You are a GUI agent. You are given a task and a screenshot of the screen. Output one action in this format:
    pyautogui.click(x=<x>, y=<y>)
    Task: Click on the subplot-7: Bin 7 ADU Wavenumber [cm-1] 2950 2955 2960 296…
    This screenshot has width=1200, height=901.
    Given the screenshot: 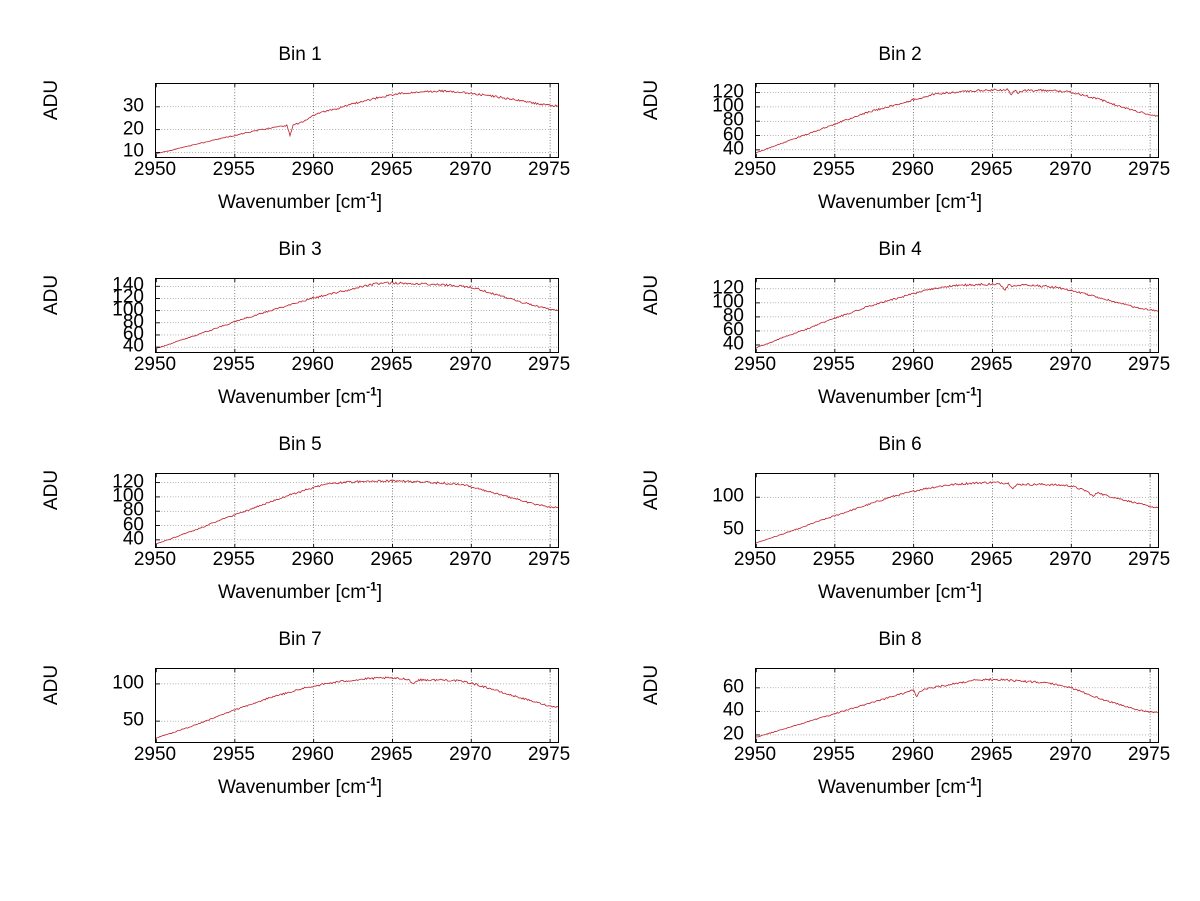 What is the action you would take?
    pyautogui.click(x=300, y=725)
    